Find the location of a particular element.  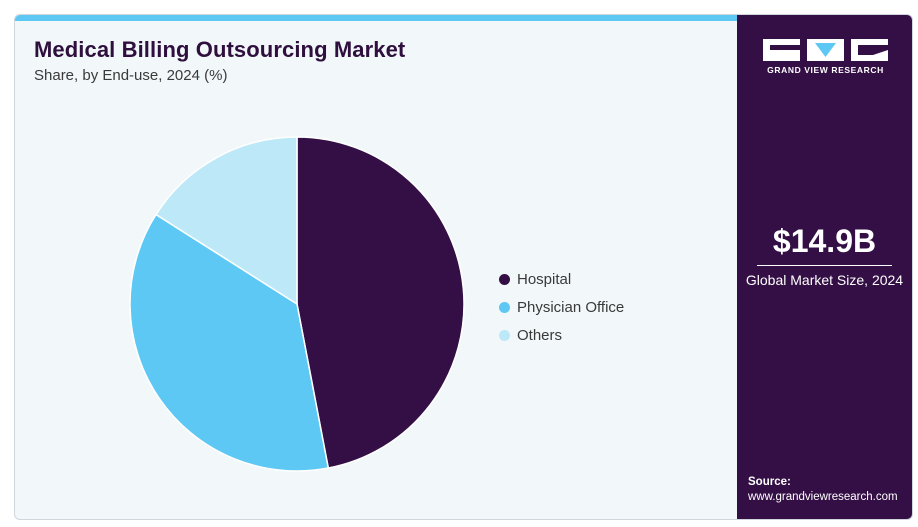

legend-item-hospital: Hospital is located at coordinates (561, 279).